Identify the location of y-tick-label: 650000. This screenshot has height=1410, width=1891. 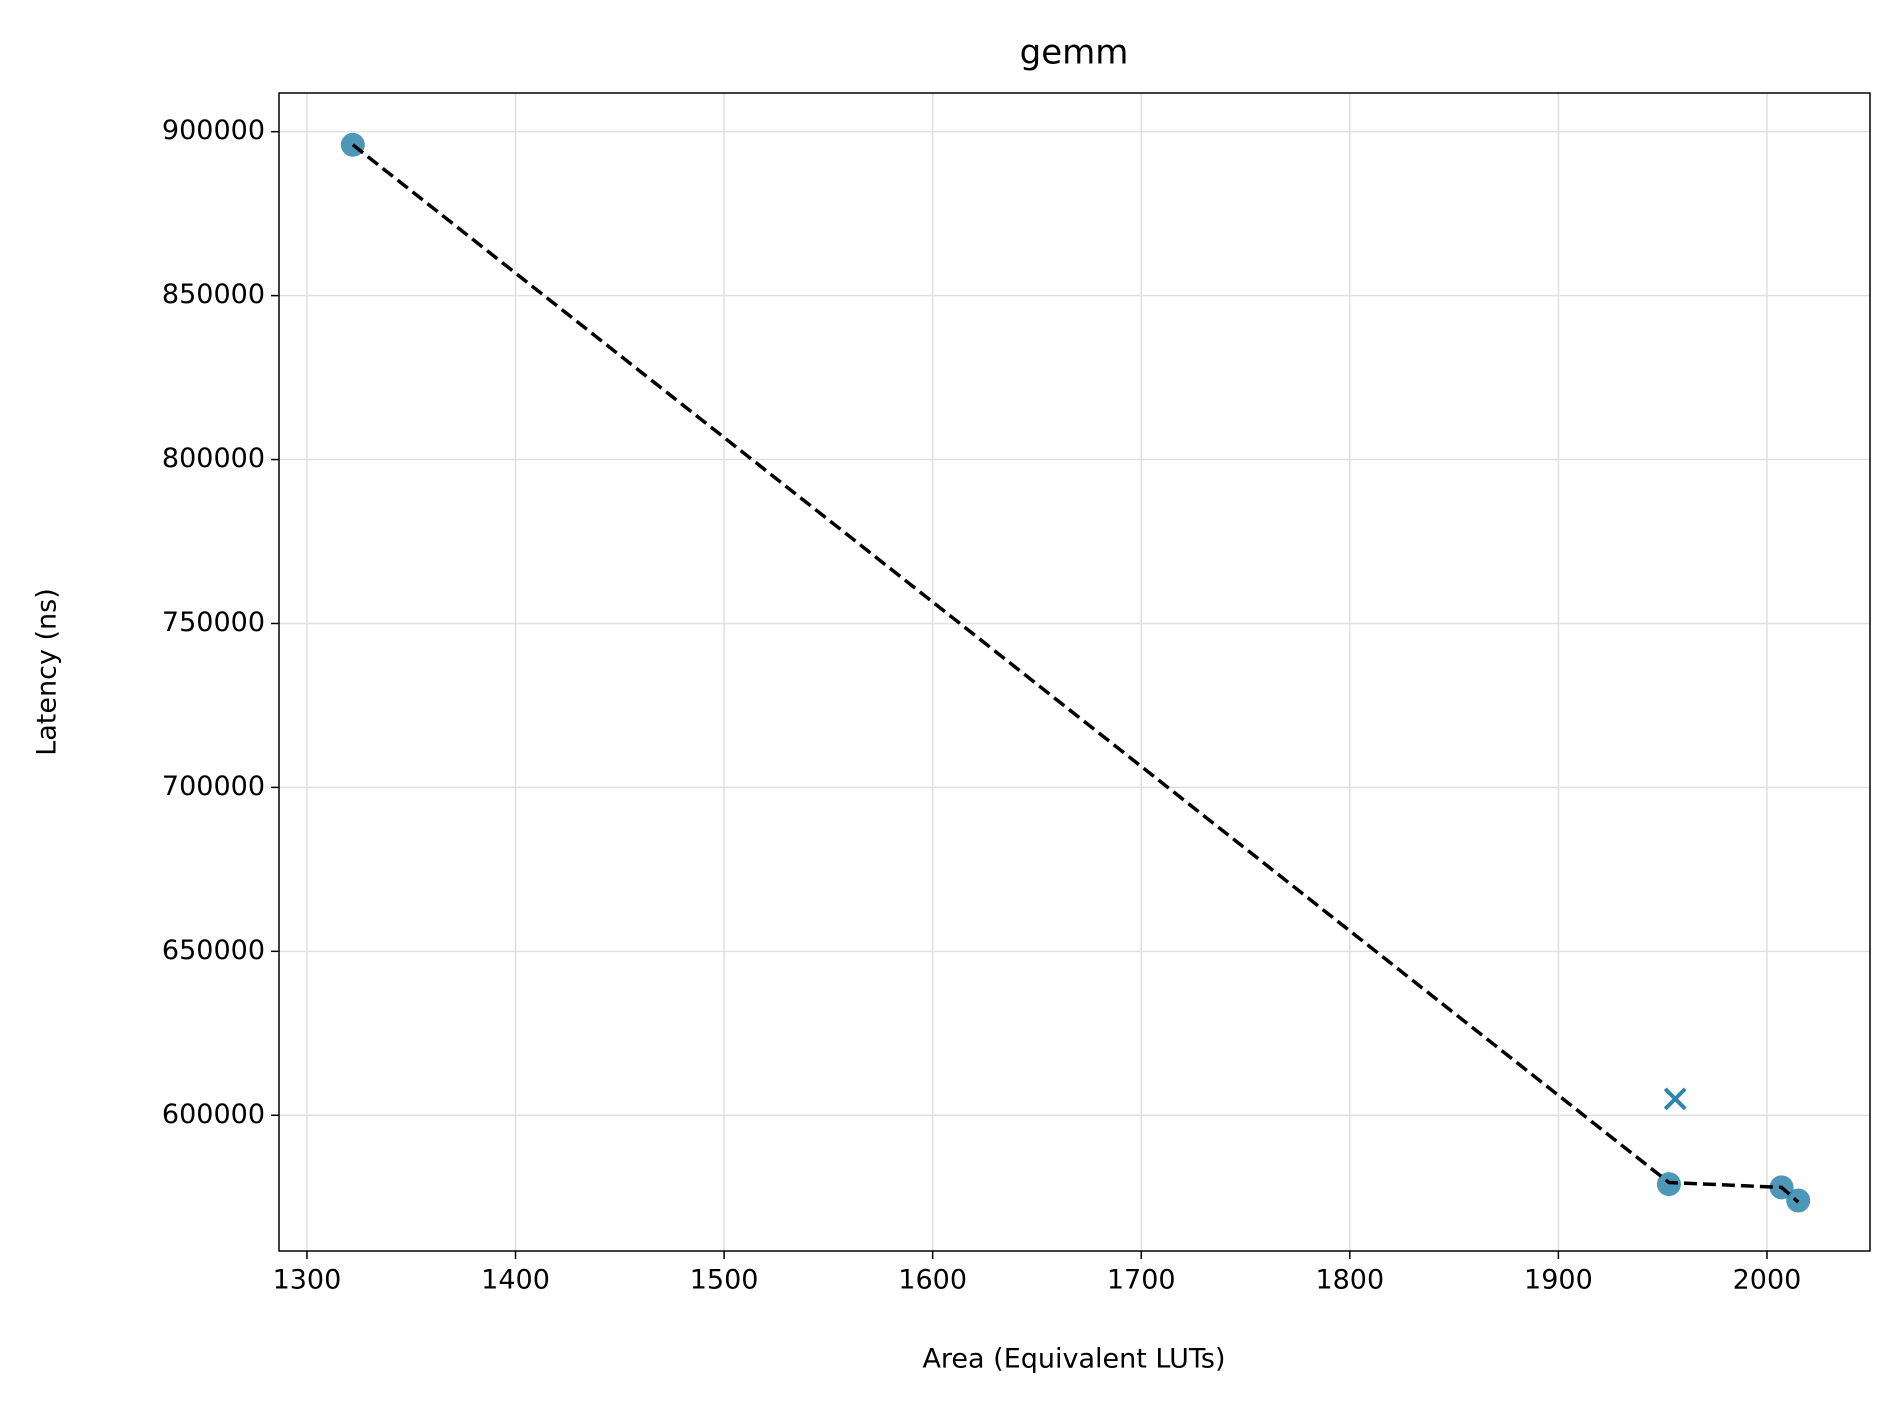
(213, 950).